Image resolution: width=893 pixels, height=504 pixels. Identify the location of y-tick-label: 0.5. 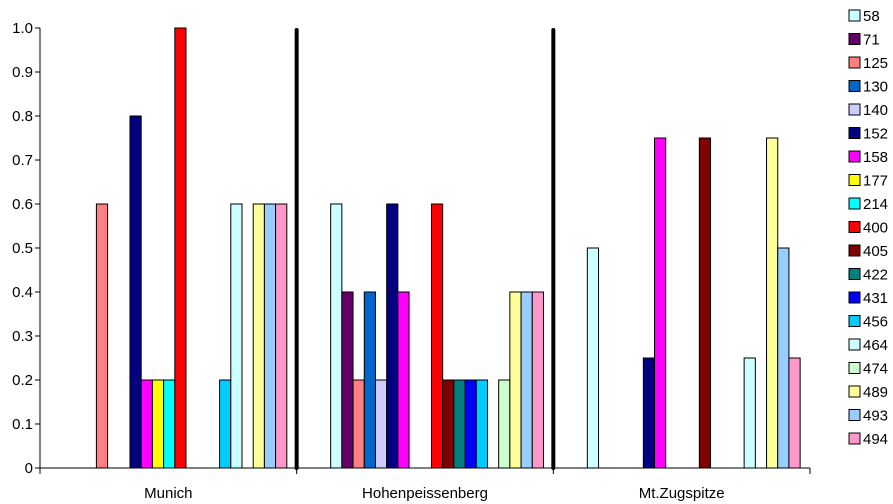
(22, 248).